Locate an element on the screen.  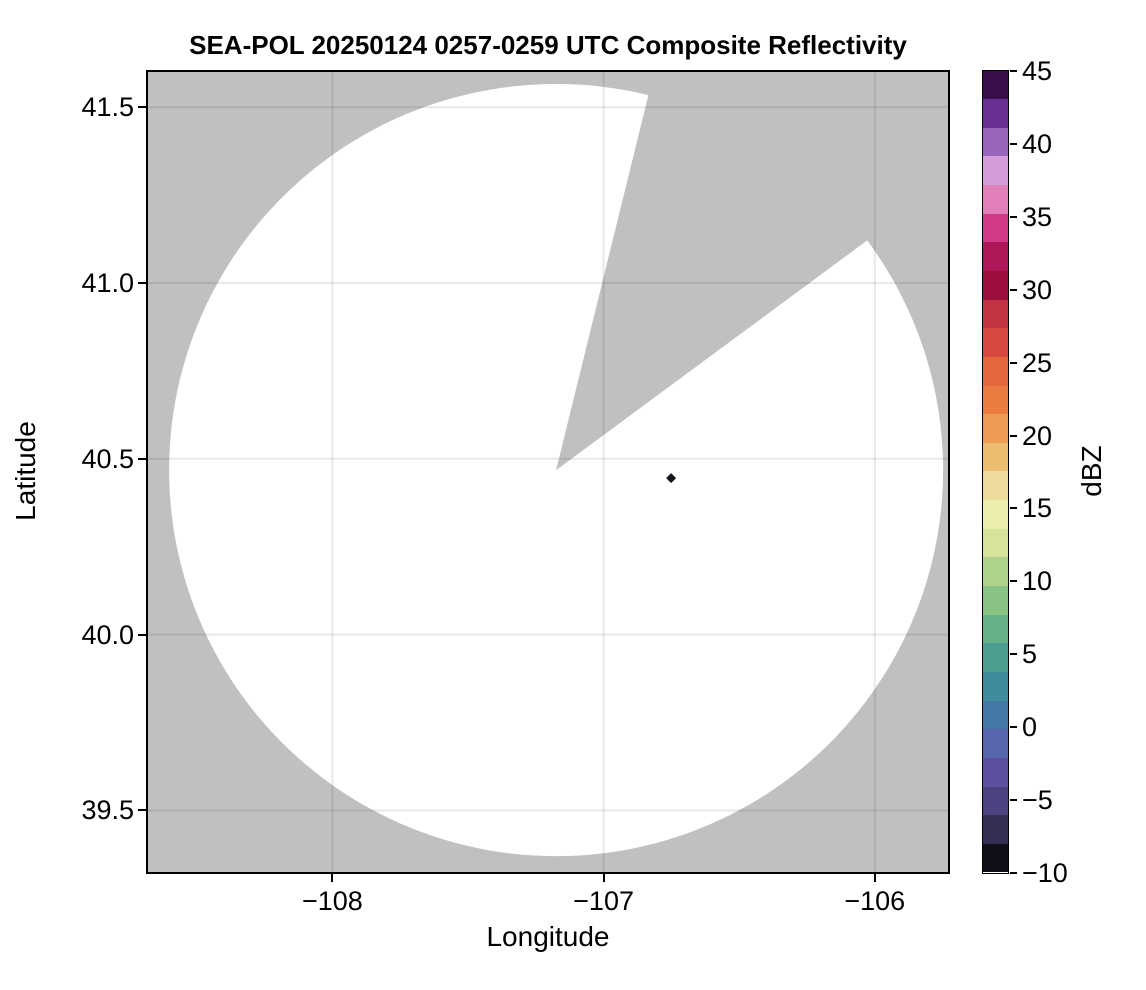
y-axis-tick-label: 40.5 is located at coordinates (107, 458).